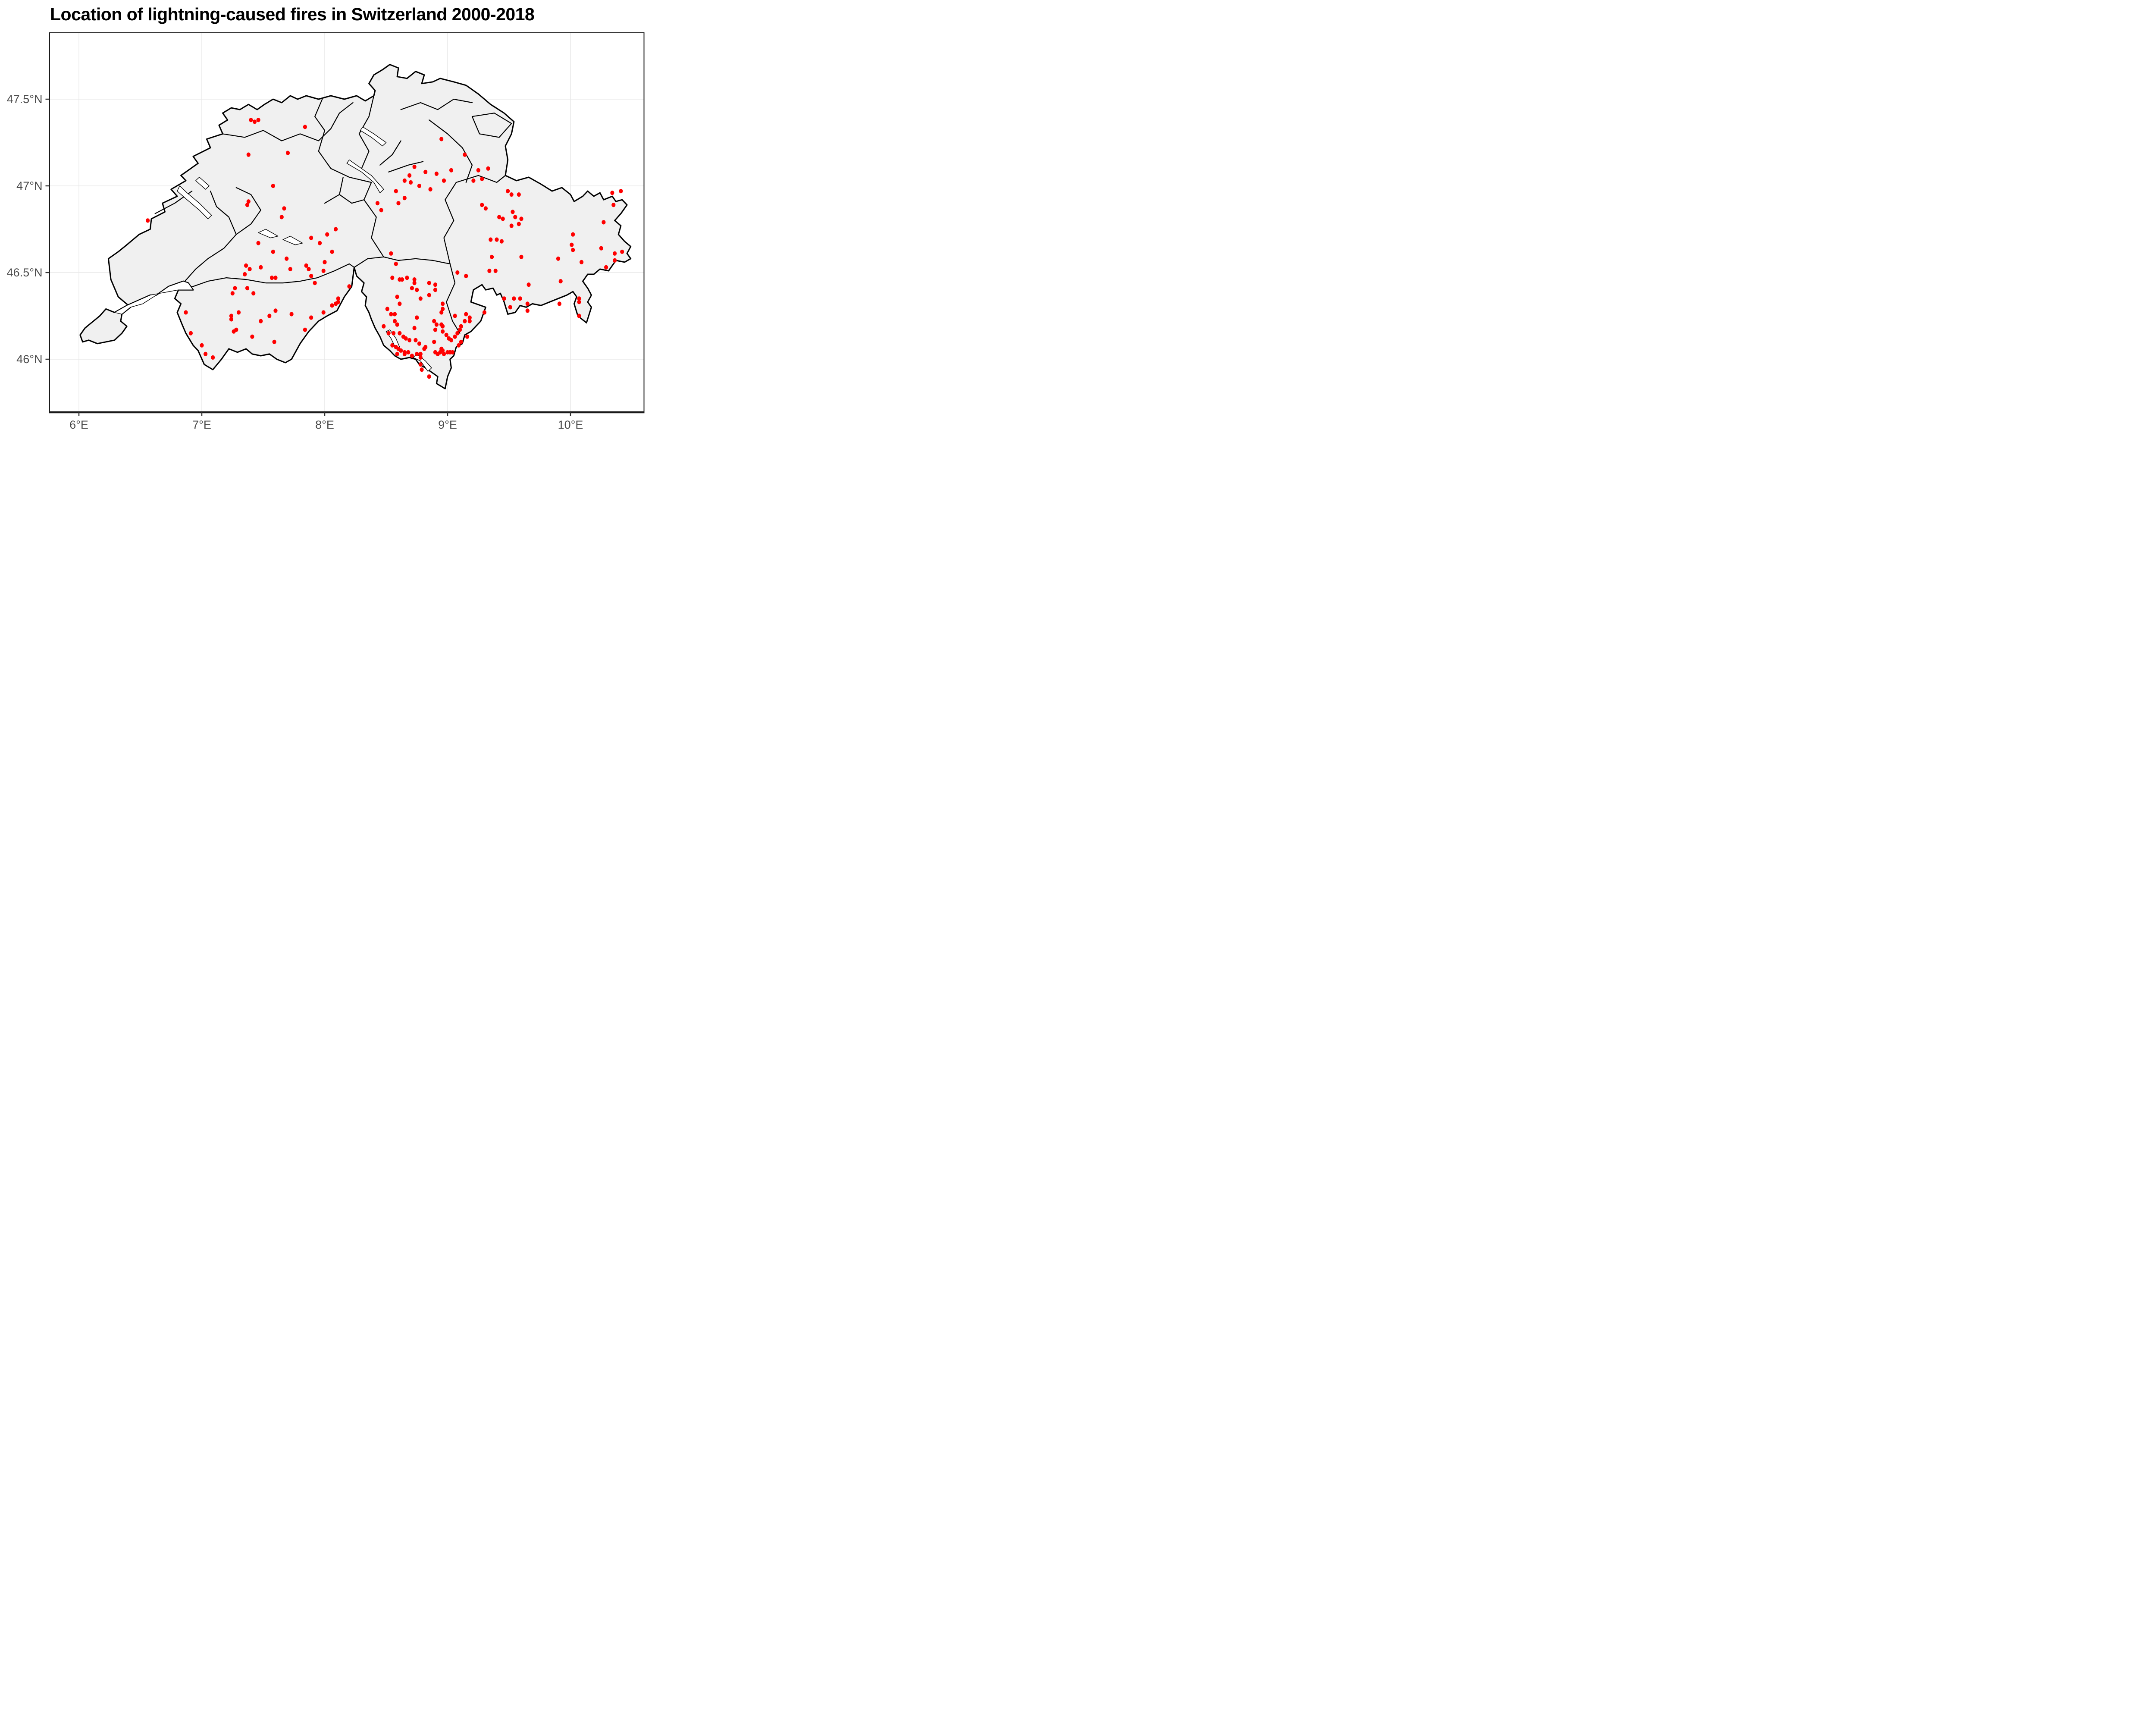  I want to click on x-tick-label: 9°E, so click(447, 424).